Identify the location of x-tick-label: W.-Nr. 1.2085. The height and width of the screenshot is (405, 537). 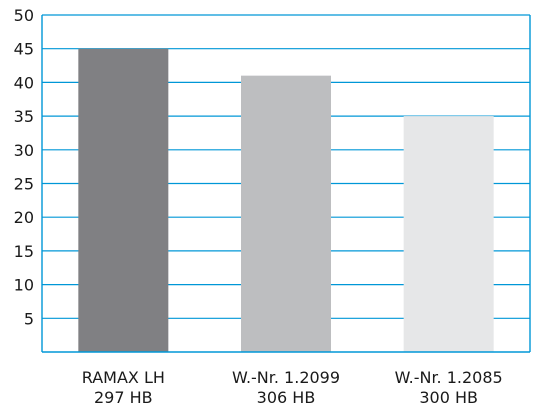
(449, 377).